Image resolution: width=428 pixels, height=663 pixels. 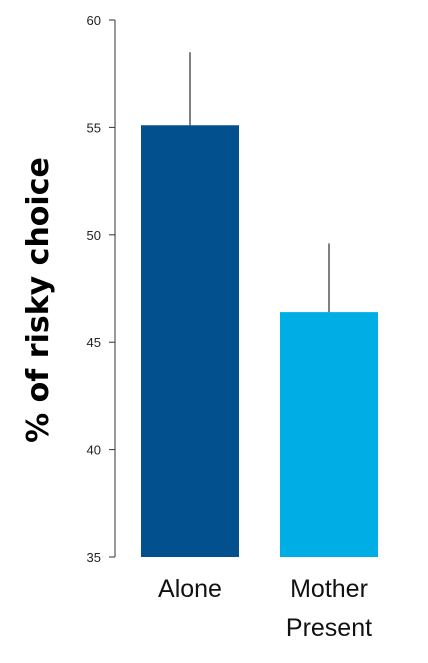 I want to click on y-tick-label: 60, so click(x=94, y=20).